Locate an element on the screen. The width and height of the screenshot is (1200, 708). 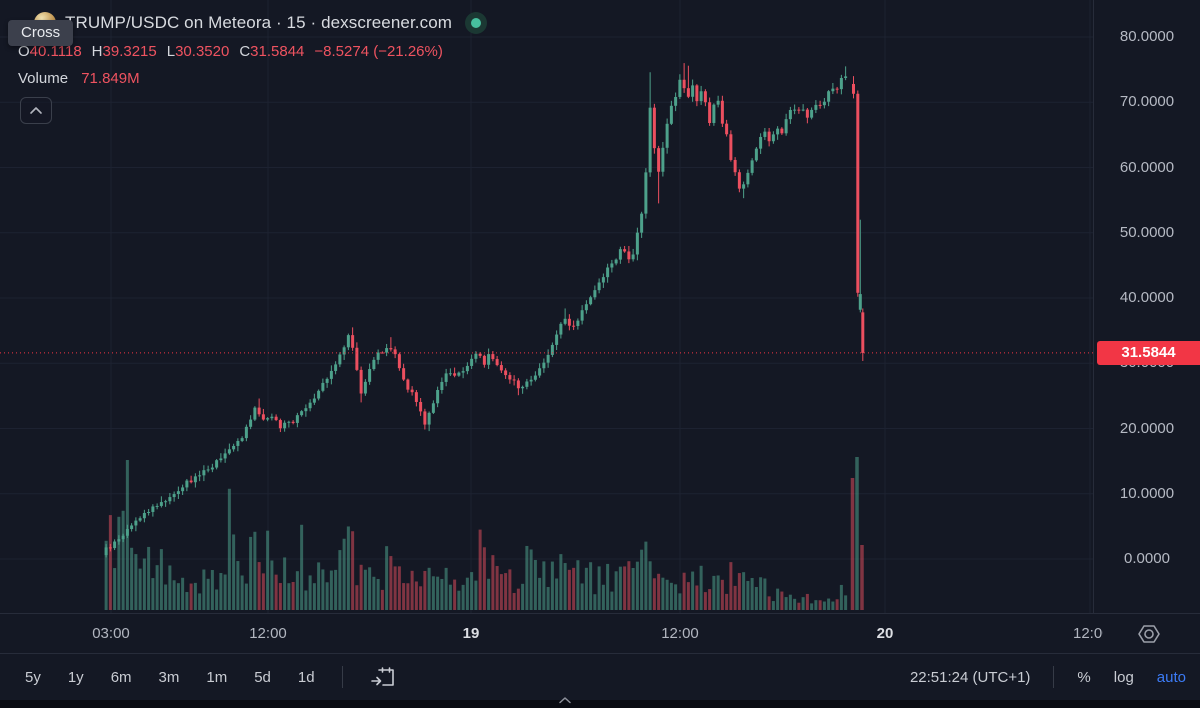
log-scale-button: log is located at coordinates (1123, 677).